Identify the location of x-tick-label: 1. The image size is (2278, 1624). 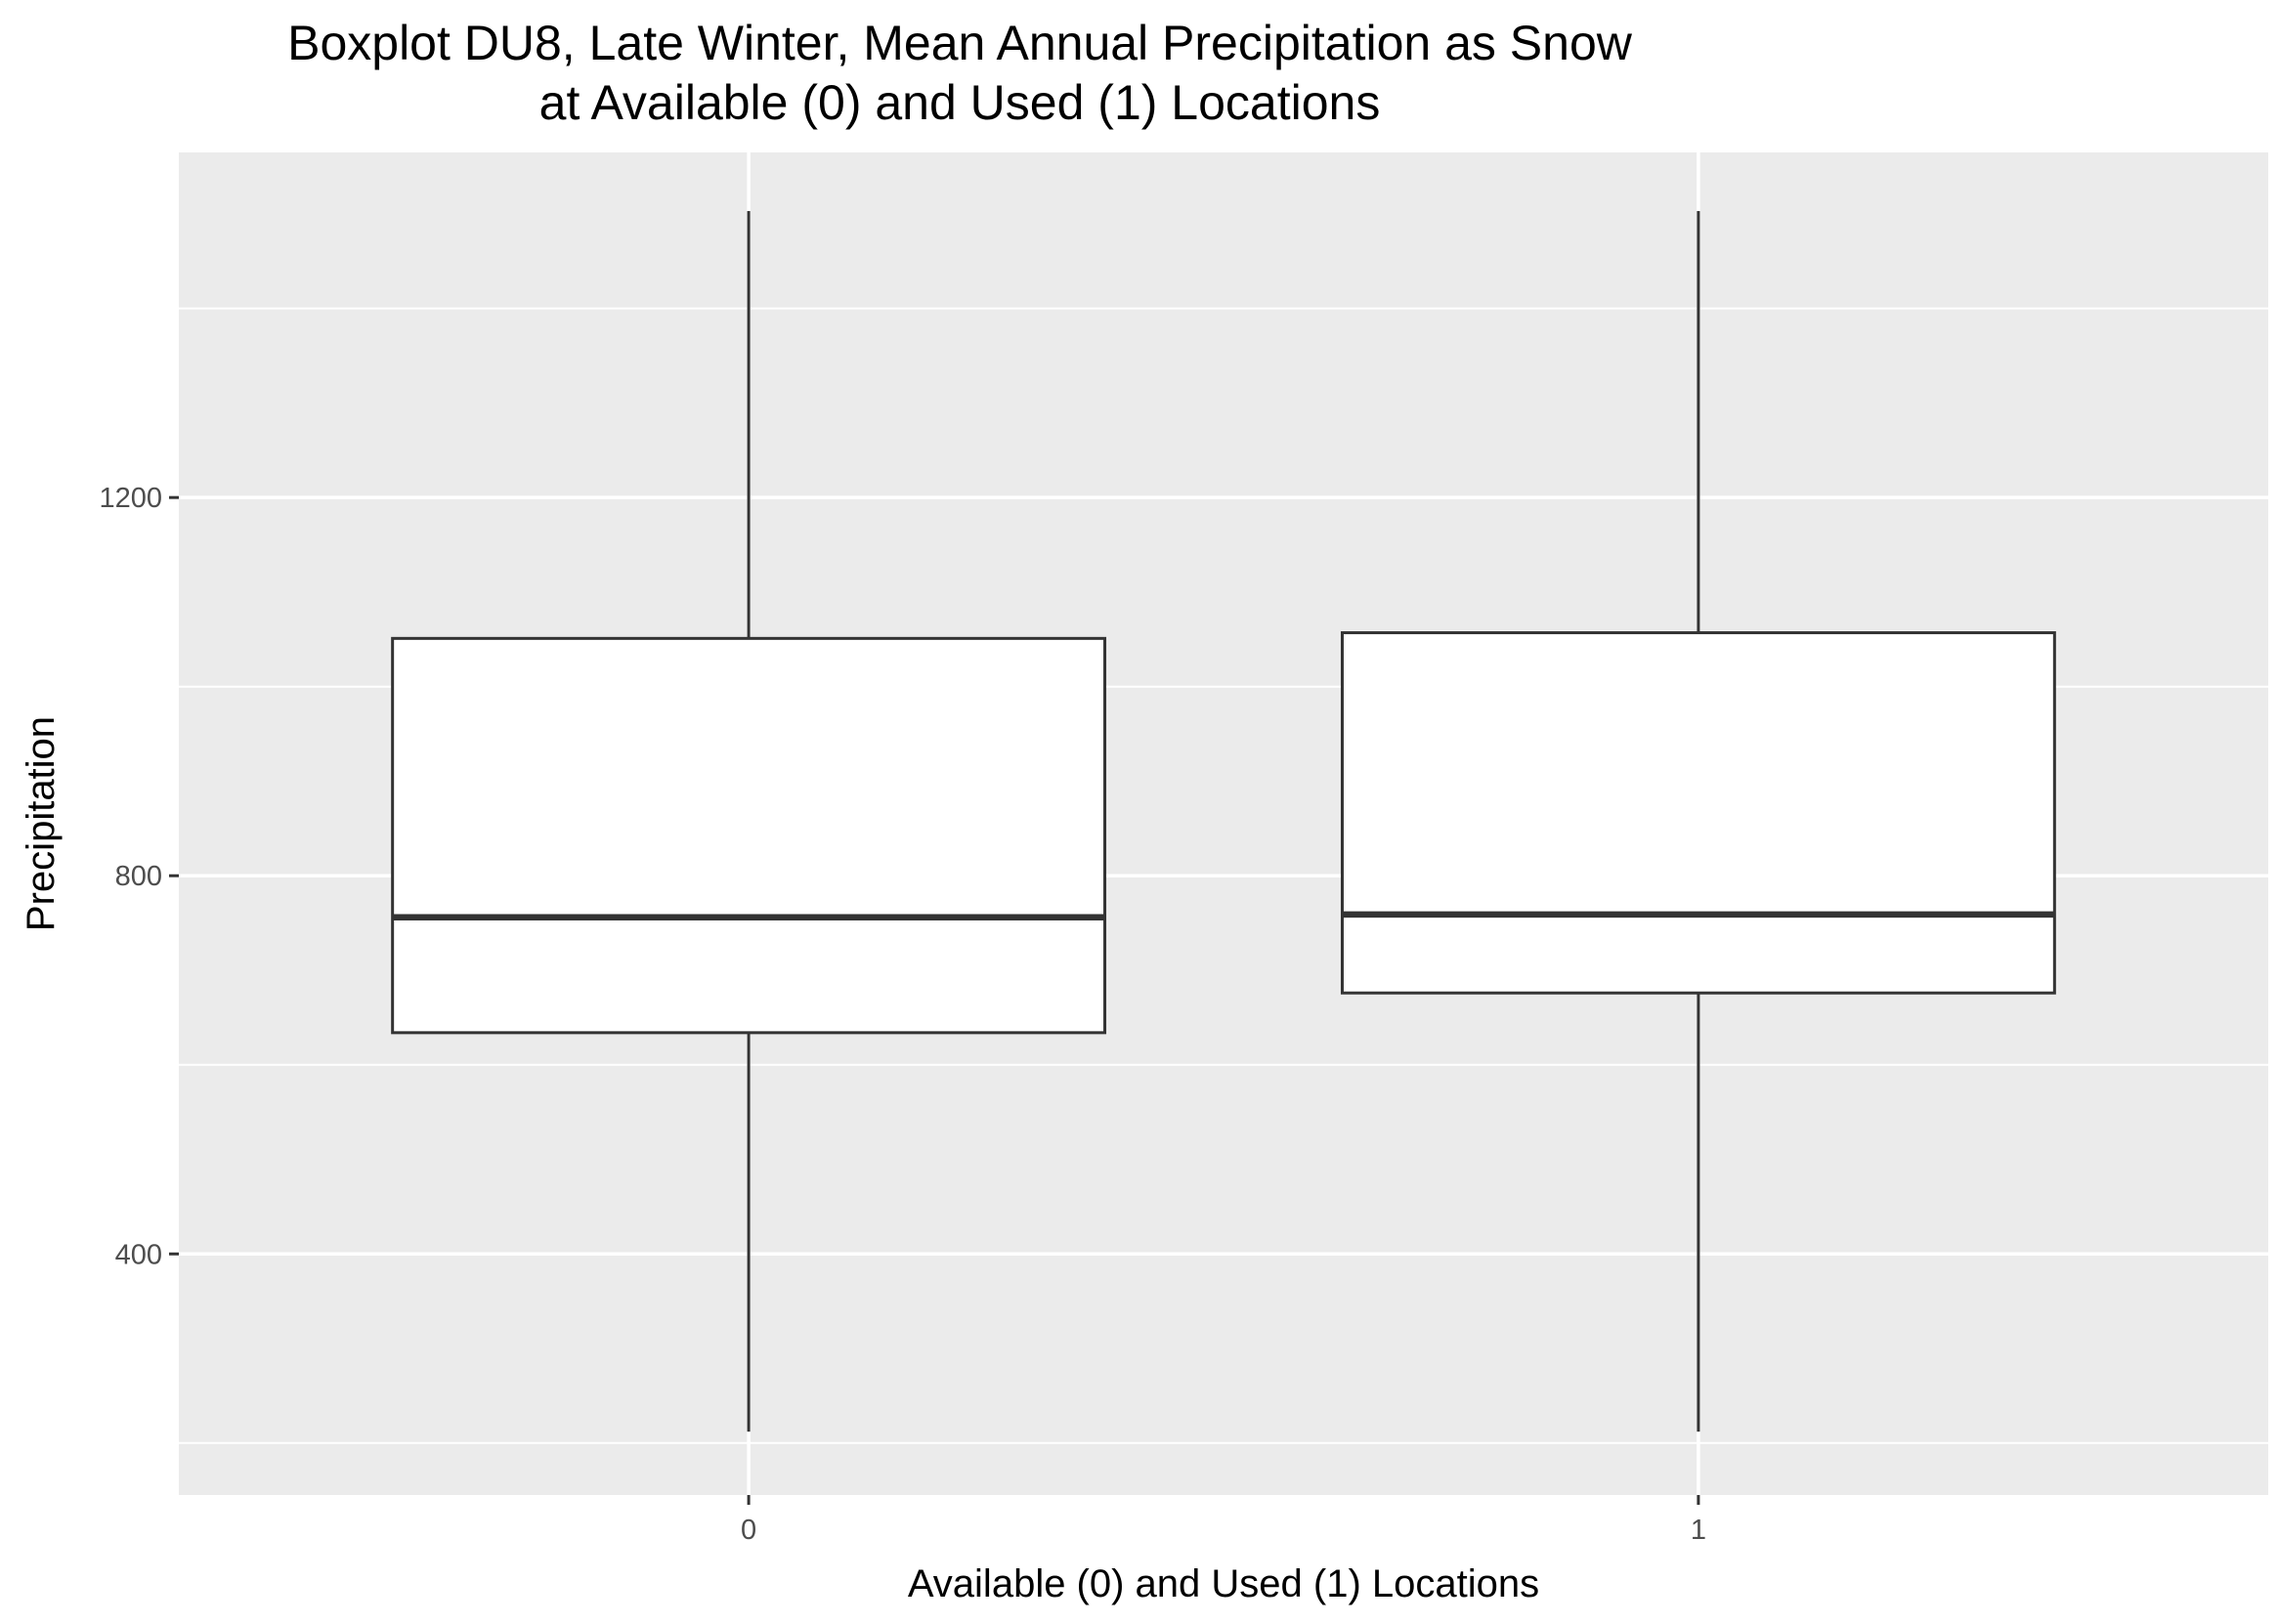
(1698, 1531).